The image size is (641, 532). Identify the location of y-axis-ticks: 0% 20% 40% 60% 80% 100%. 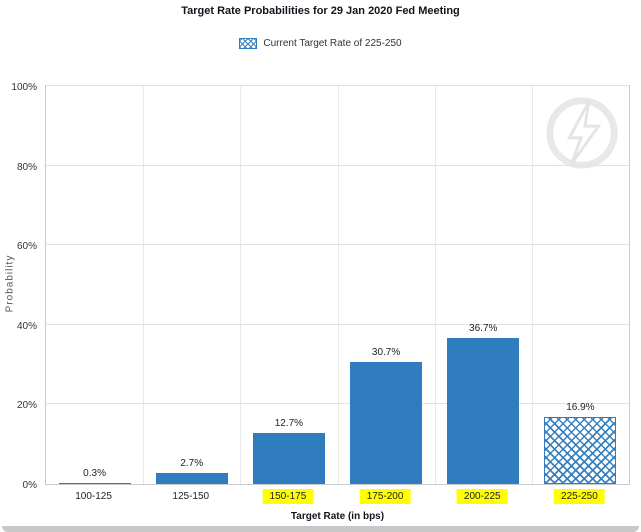
(20, 286).